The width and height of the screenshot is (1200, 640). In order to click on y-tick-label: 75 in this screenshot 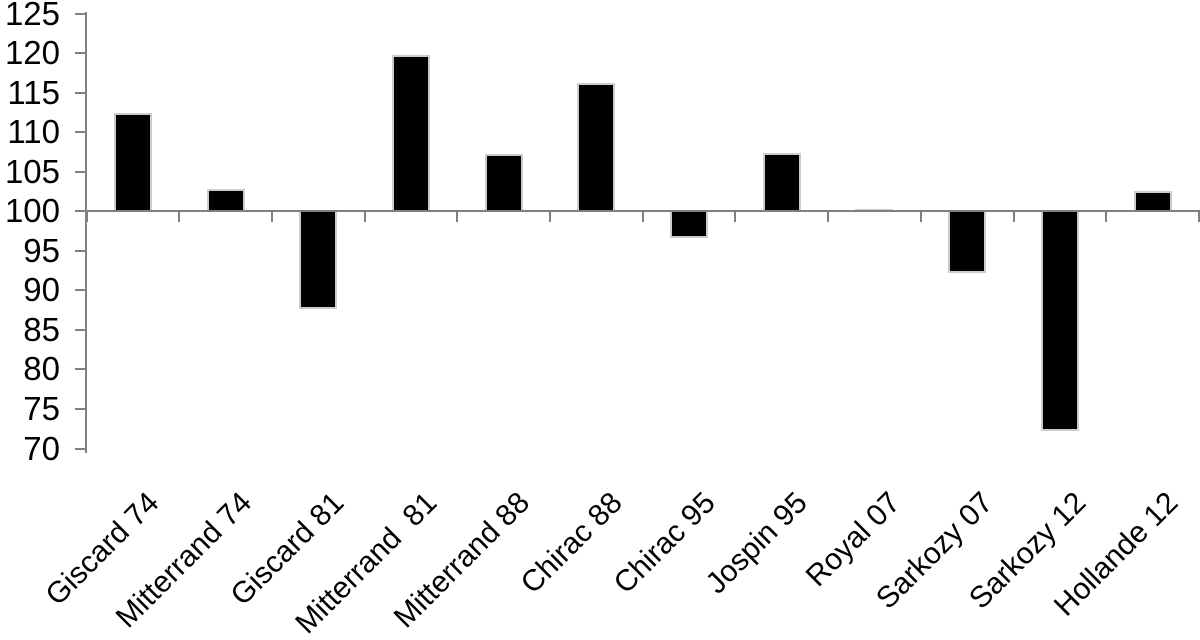, I will do `click(41, 408)`.